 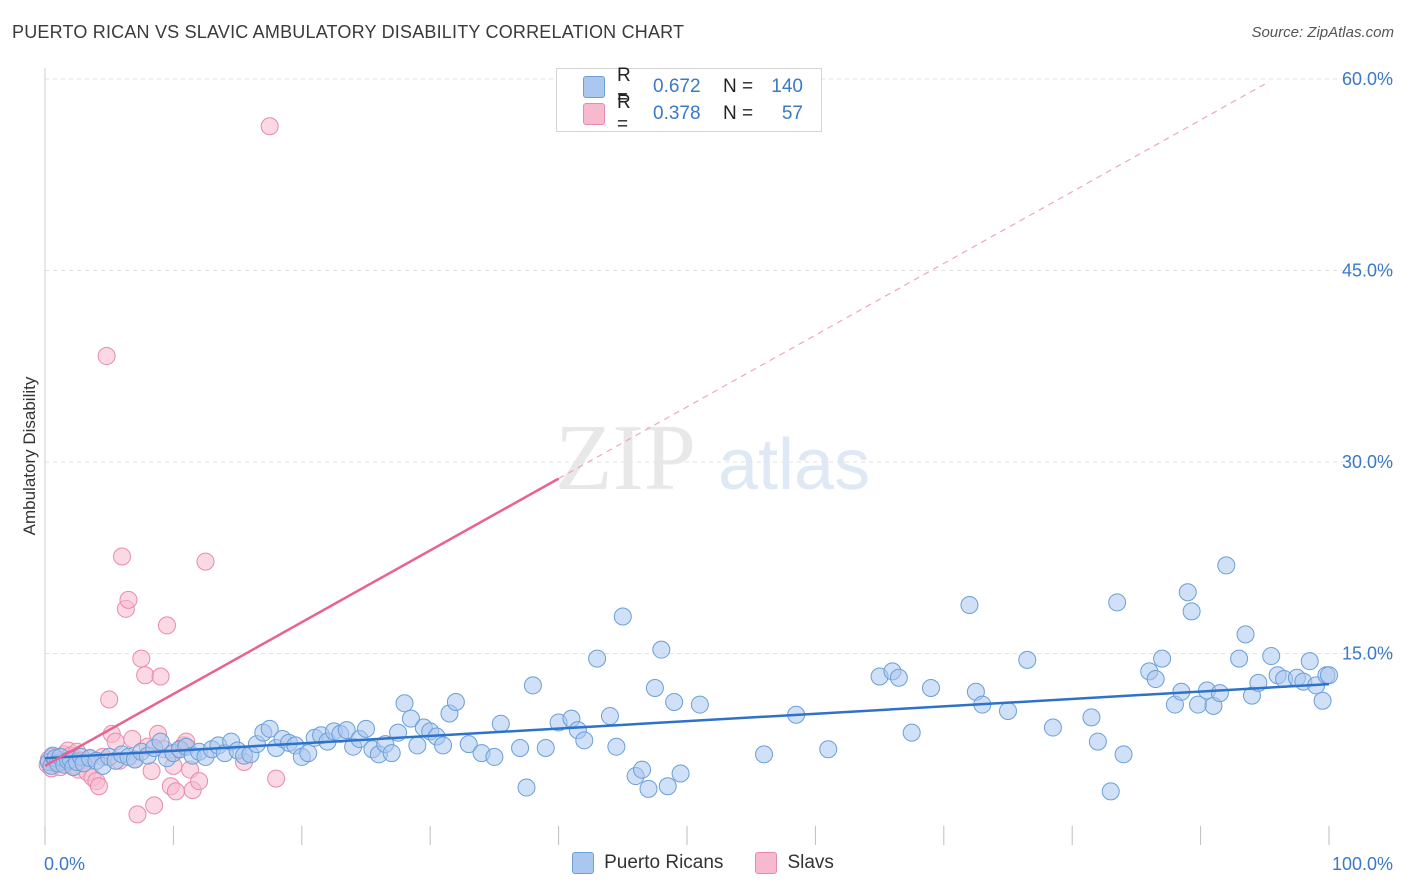 I want to click on legend-item-puerto-ricans: Puerto Ricans, so click(x=647, y=863).